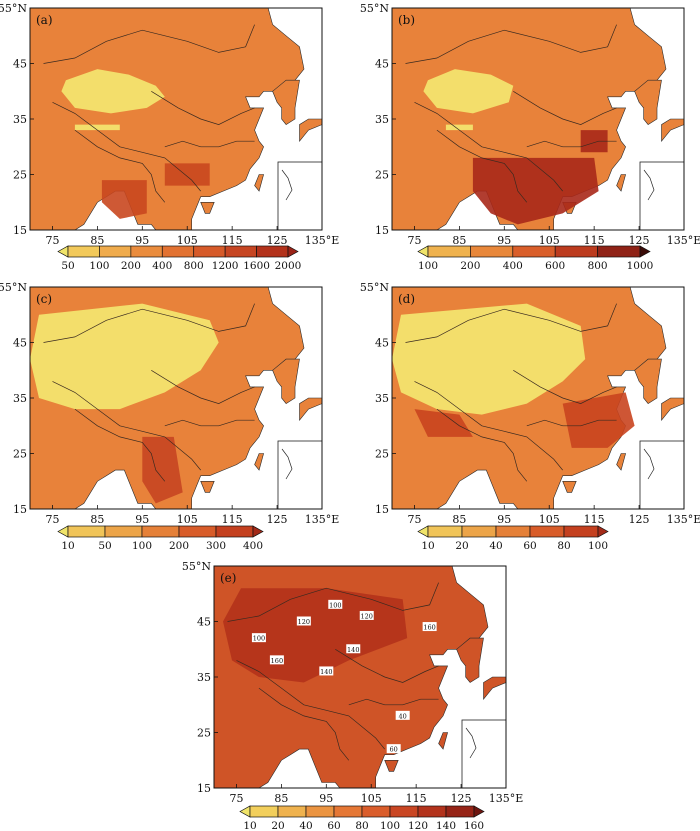 This screenshot has width=700, height=831. Describe the element at coordinates (225, 266) in the screenshot. I see `colorbar-label: 1200` at that location.